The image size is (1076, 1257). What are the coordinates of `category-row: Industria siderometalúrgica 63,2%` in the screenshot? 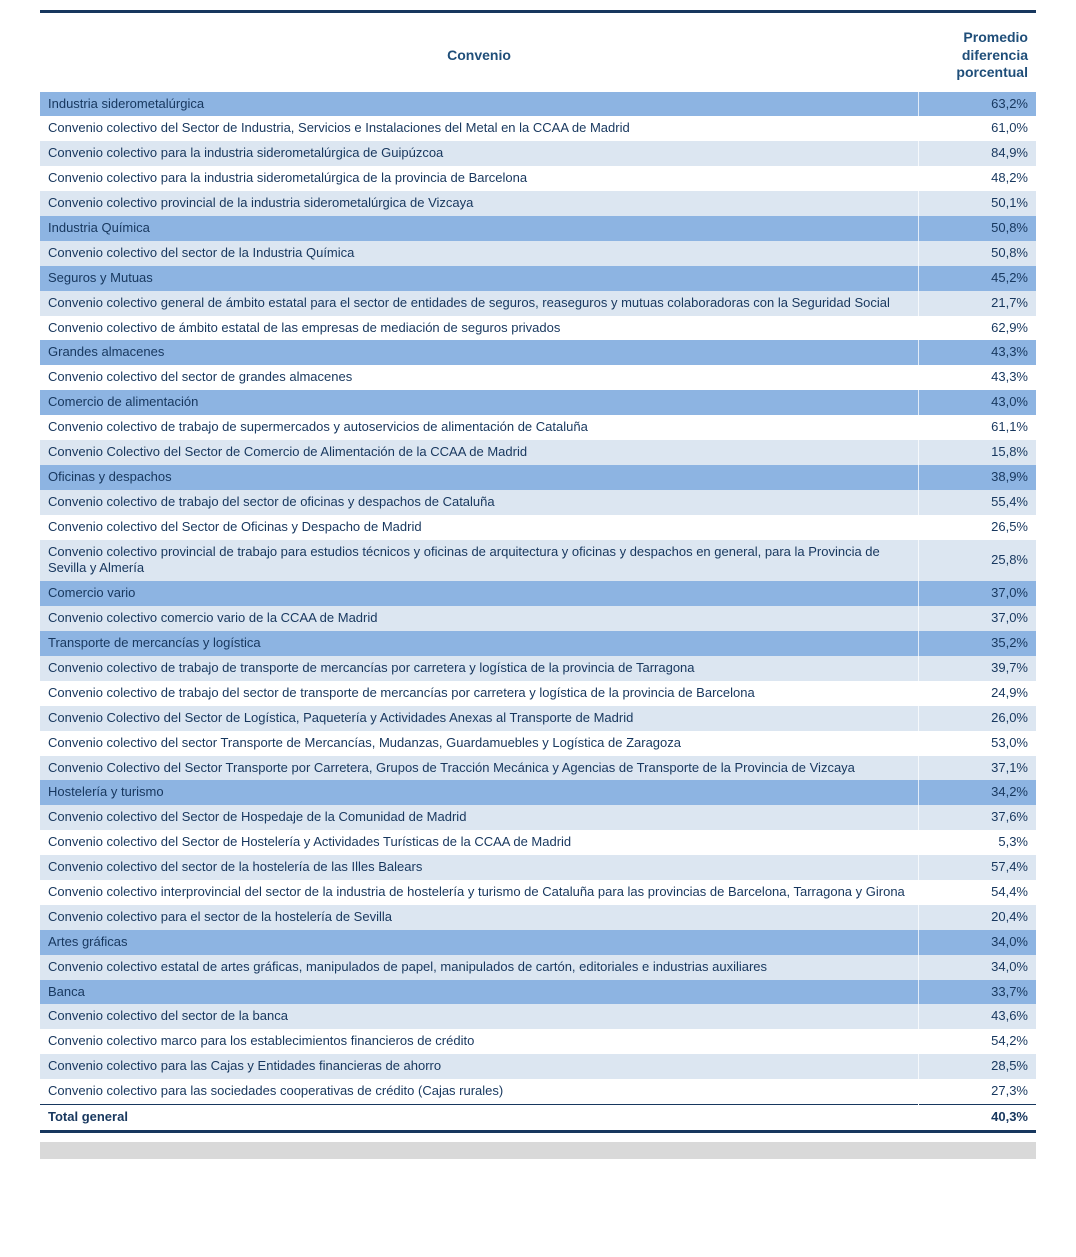 It's located at (538, 104).